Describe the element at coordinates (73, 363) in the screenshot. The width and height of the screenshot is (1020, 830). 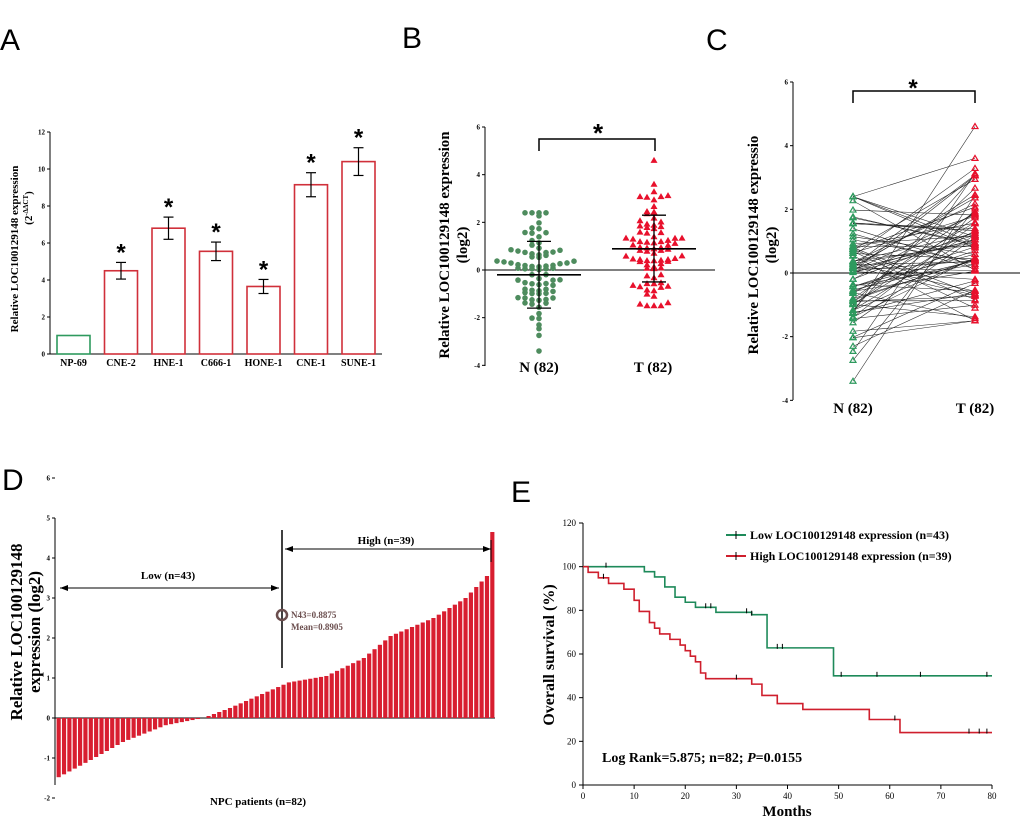
I see `panel-a-category-label: NP-69` at that location.